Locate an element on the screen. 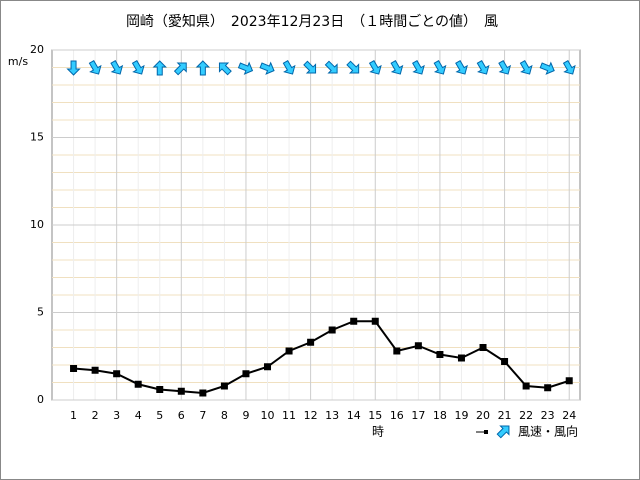 Image resolution: width=640 pixels, height=480 pixels. x-tick-label: 10 is located at coordinates (268, 415).